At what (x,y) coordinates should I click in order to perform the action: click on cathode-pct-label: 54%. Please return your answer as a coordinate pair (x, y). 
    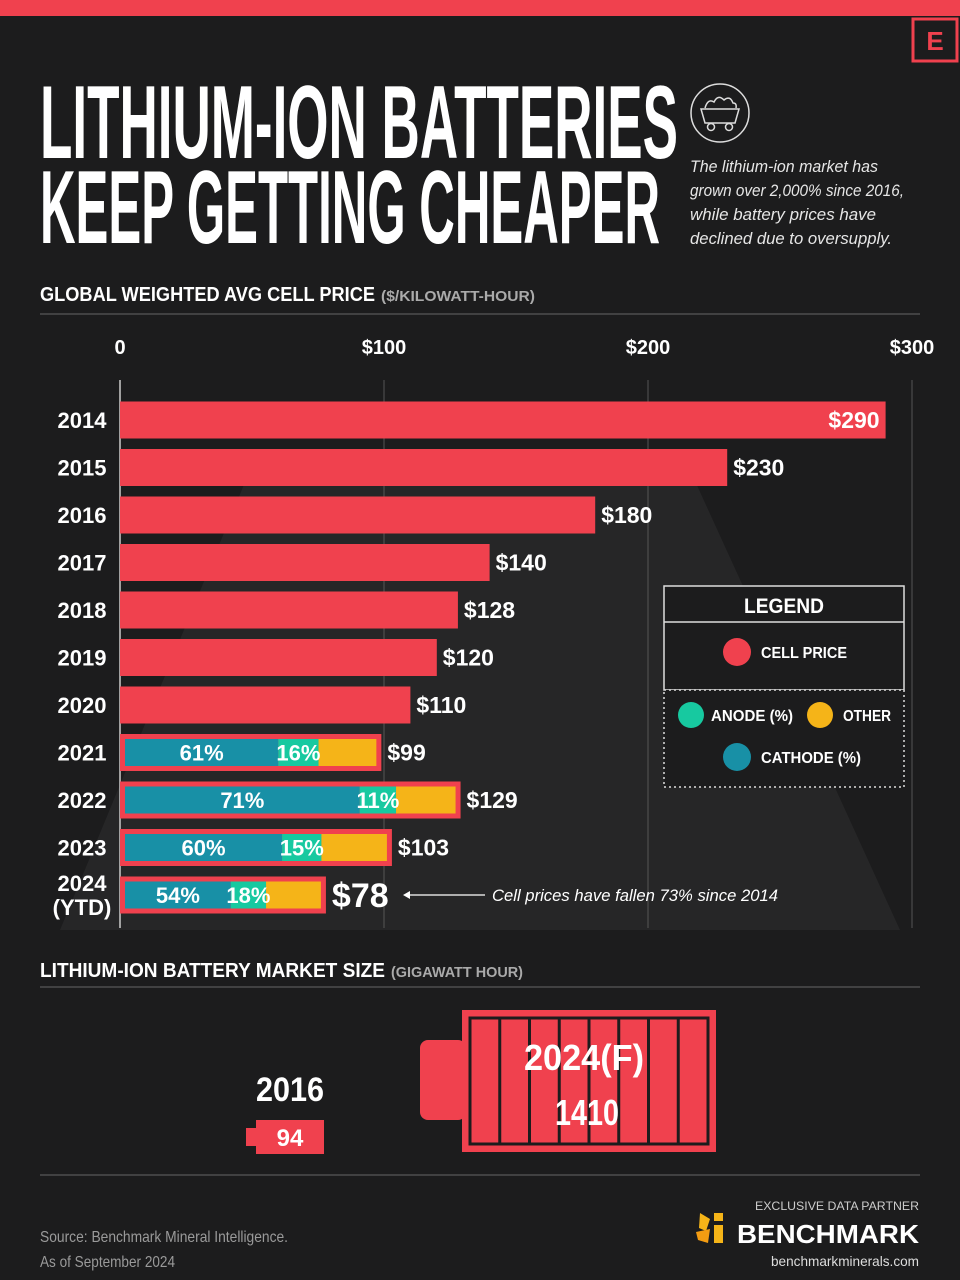
    Looking at the image, I should click on (178, 895).